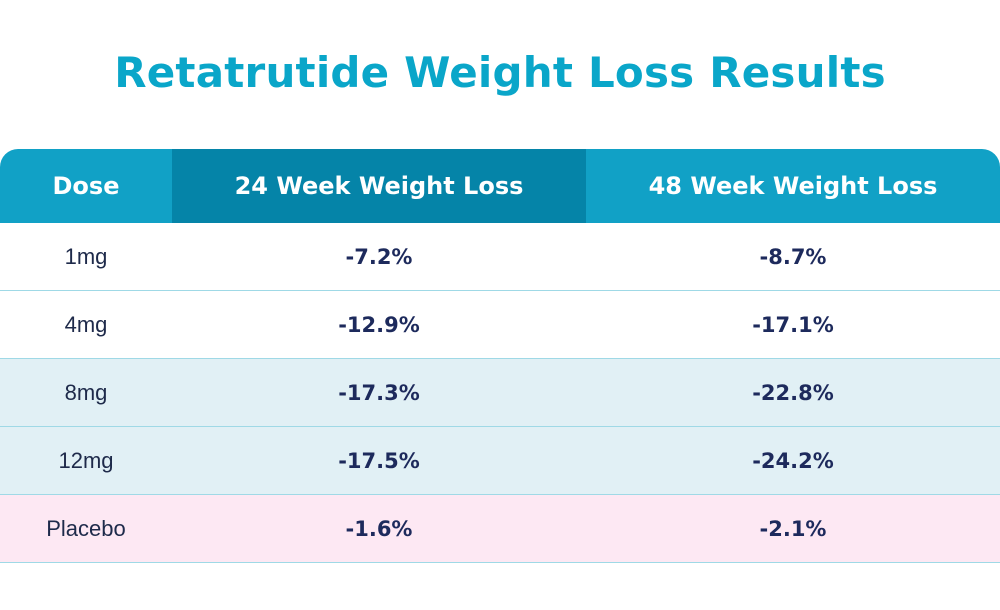  What do you see at coordinates (793, 256) in the screenshot?
I see `week48-cell: -8.7%` at bounding box center [793, 256].